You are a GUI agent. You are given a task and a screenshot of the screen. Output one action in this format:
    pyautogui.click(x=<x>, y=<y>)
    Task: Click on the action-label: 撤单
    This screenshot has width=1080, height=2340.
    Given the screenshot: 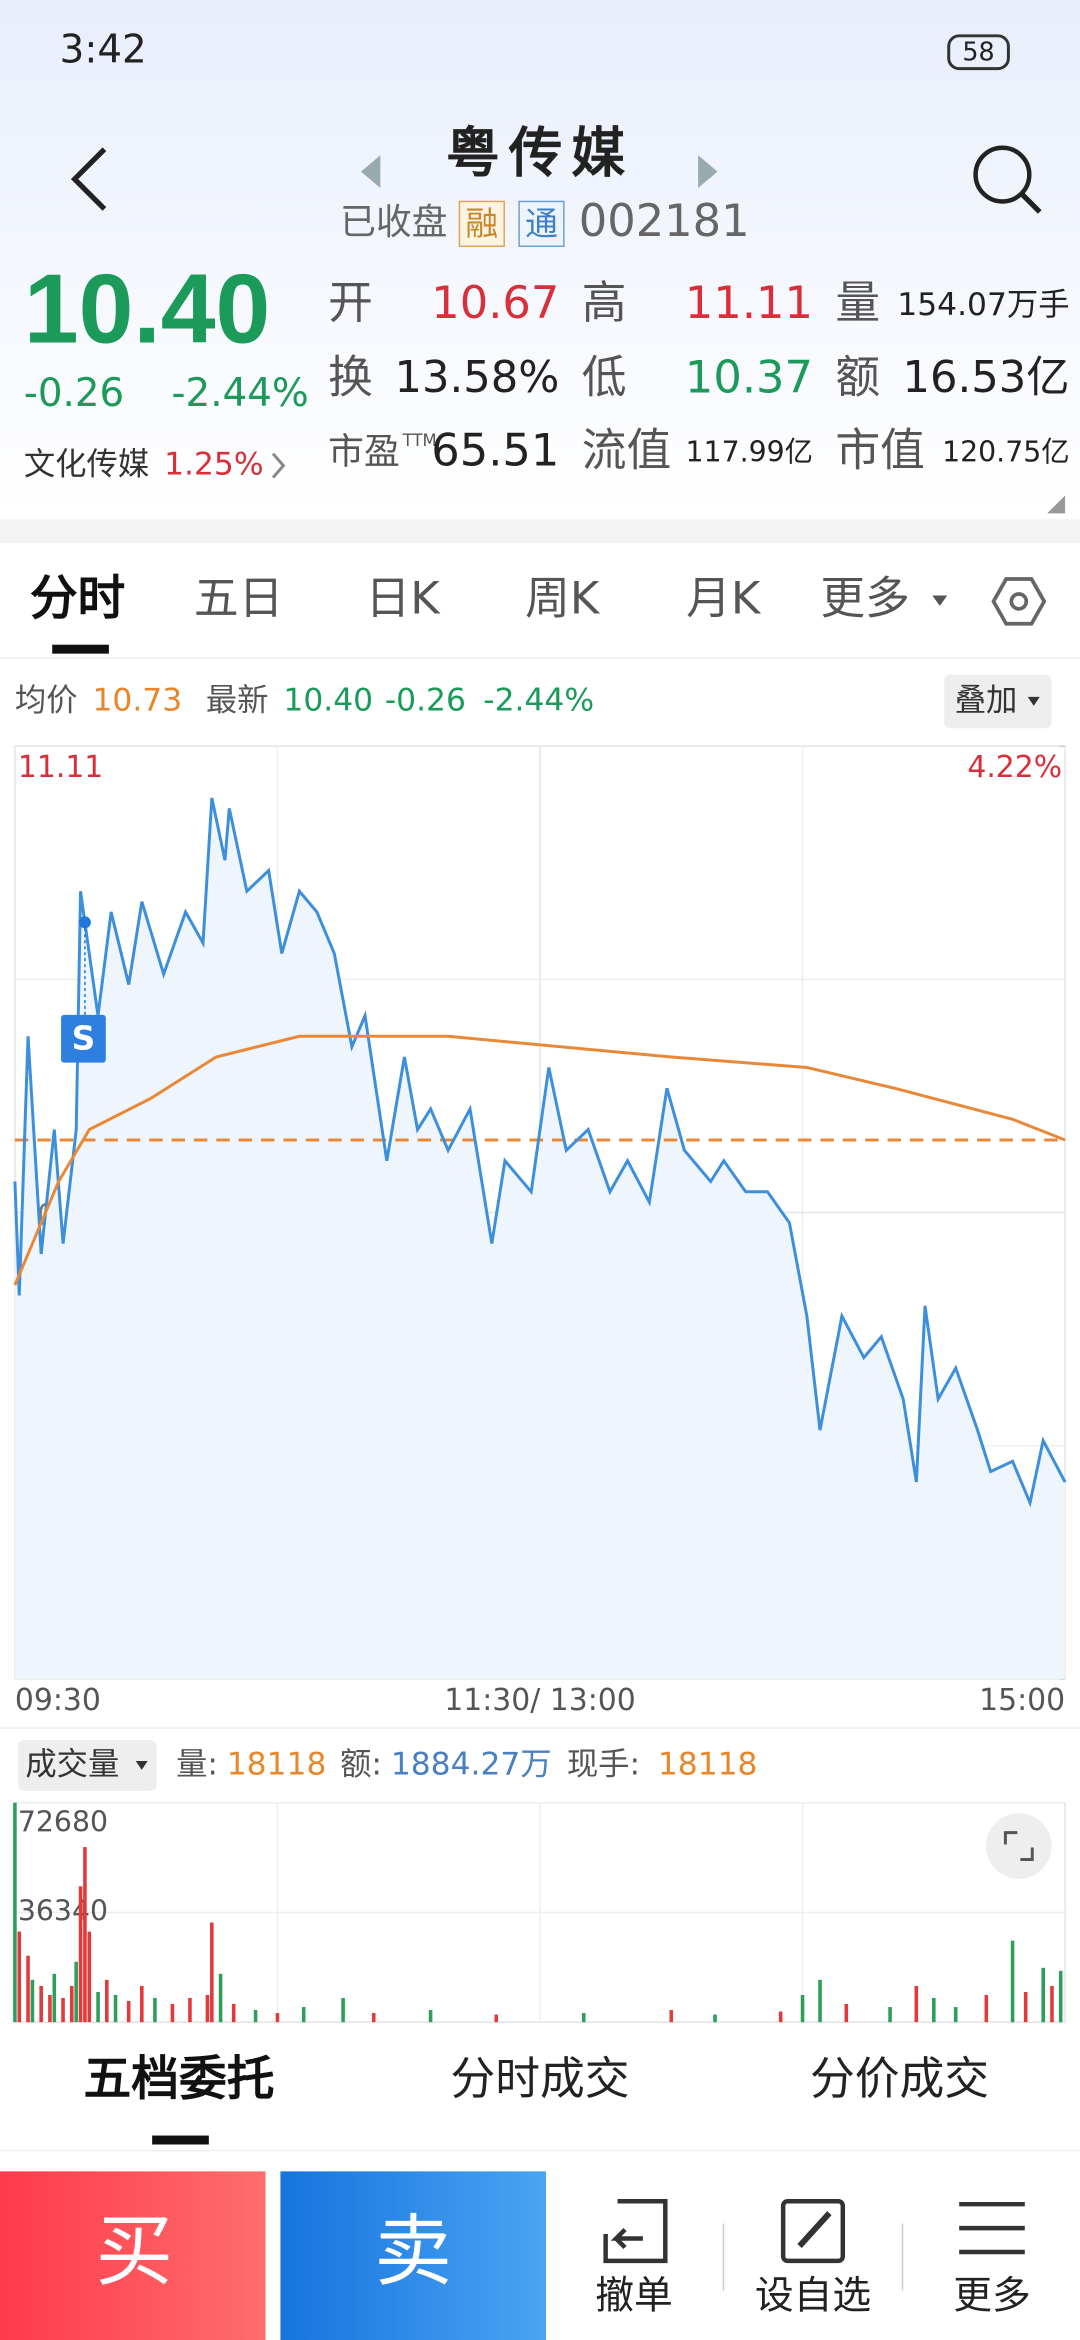 What is the action you would take?
    pyautogui.click(x=634, y=2296)
    